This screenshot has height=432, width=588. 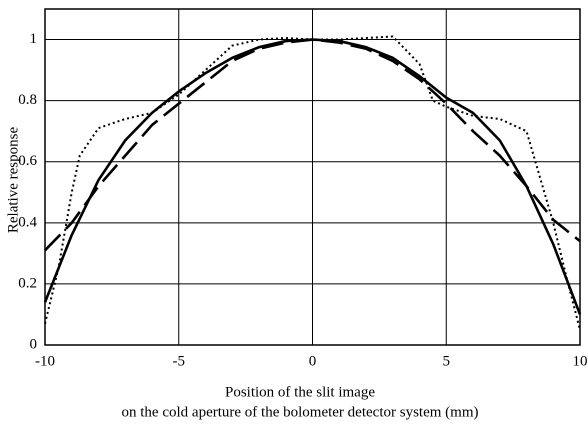 I want to click on y-tick-label: 0.2, so click(x=27, y=283).